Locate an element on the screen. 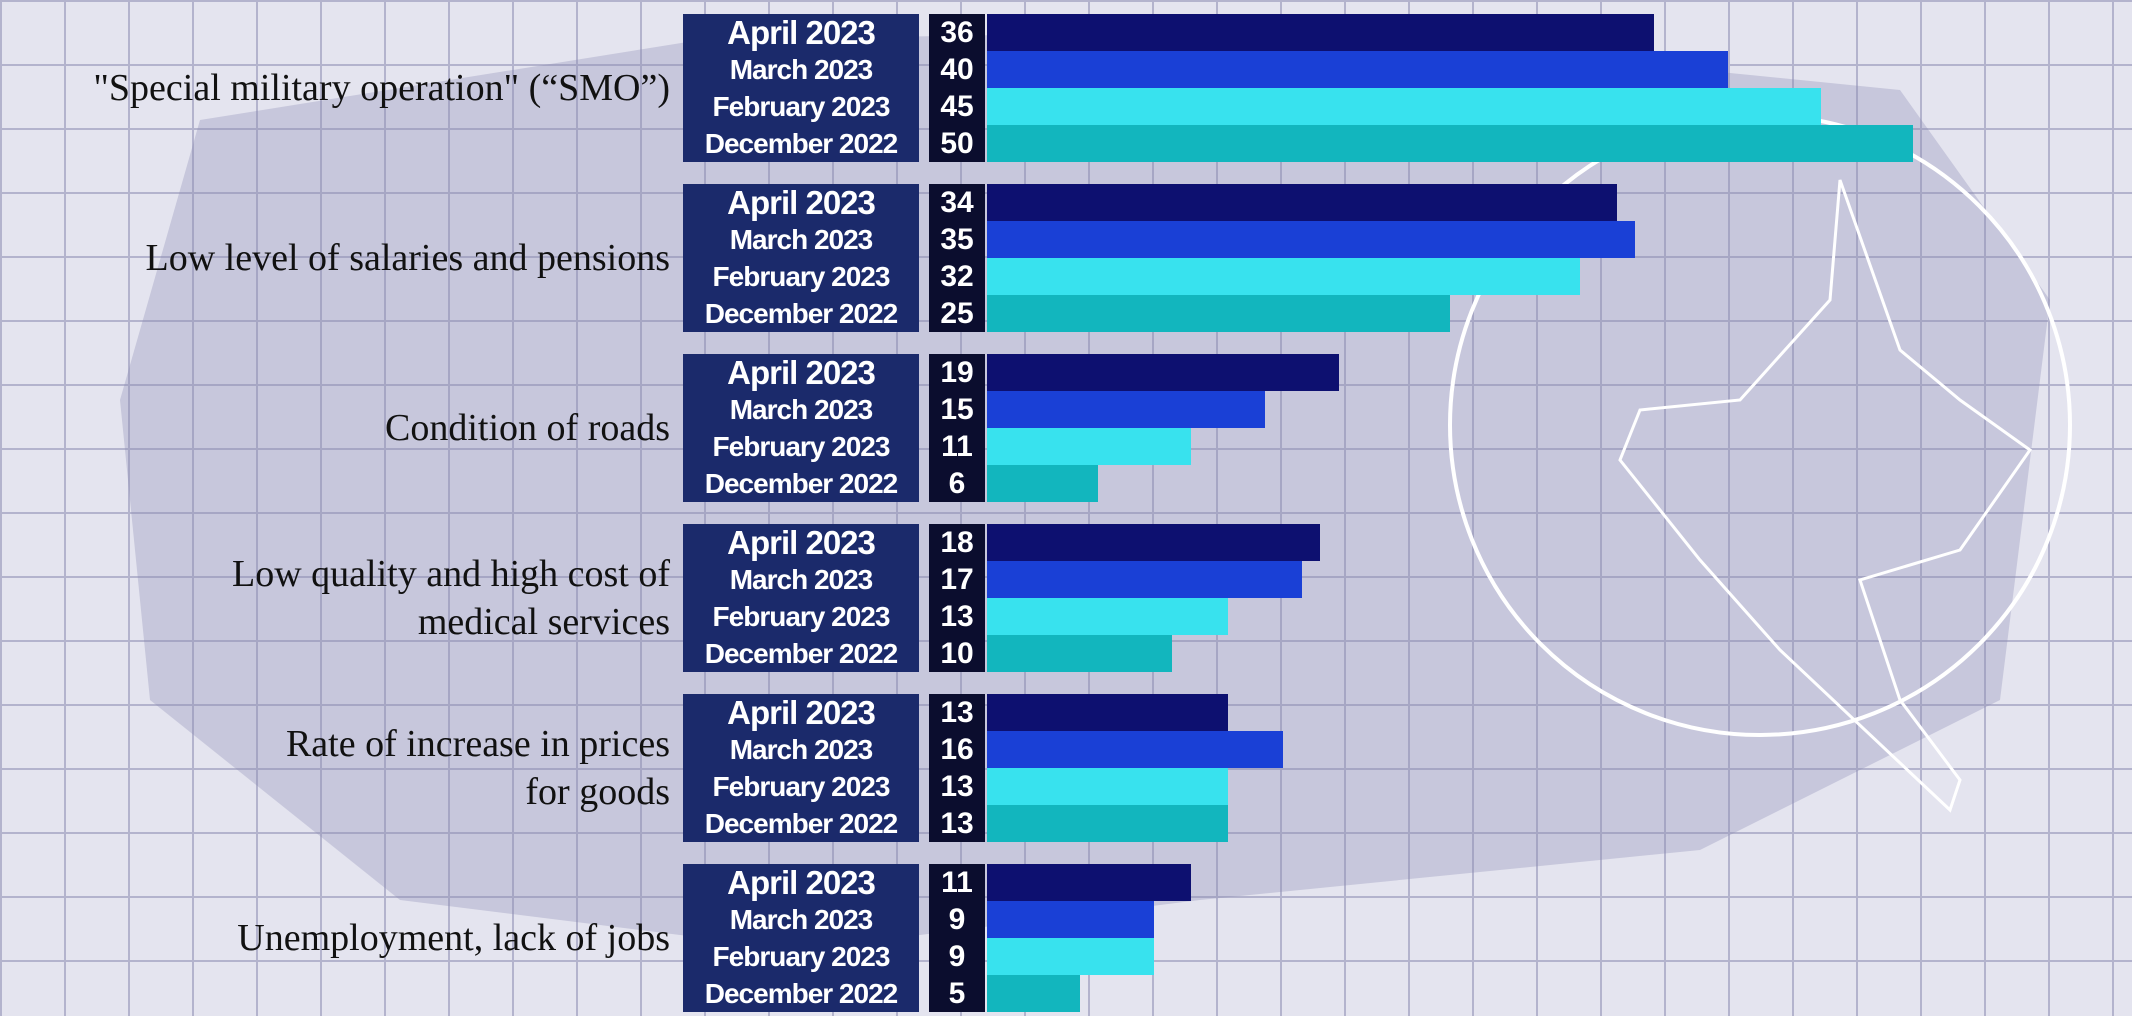 The height and width of the screenshot is (1016, 2132). category-label: Rate of increase in prices for goods is located at coordinates (477, 768).